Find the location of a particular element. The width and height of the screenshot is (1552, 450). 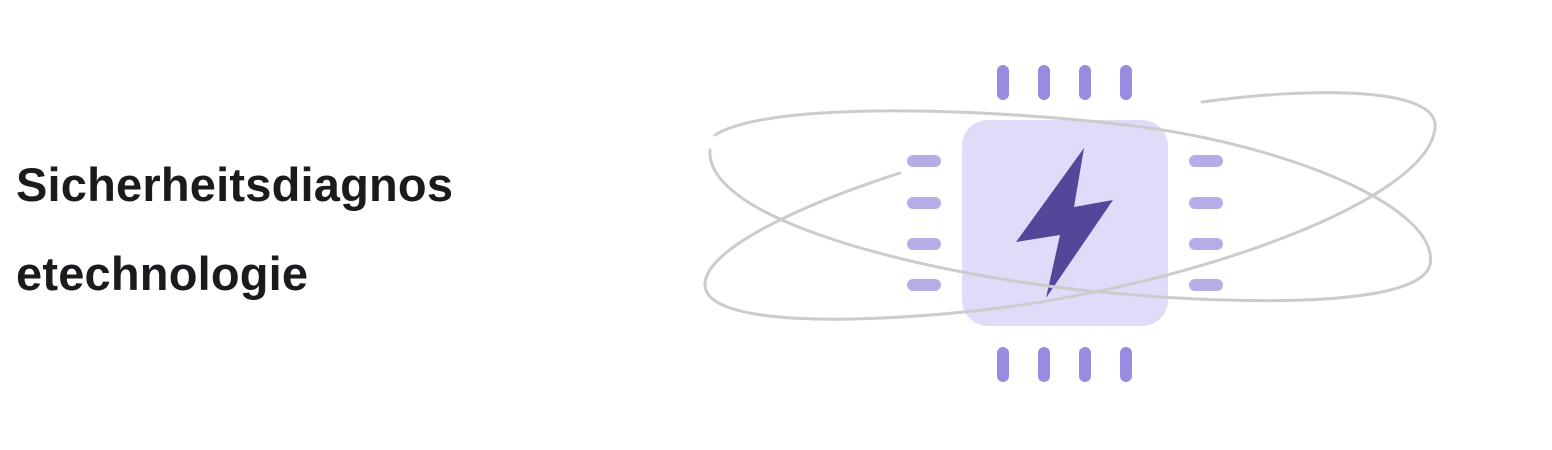

chip-pins-bottom is located at coordinates (1064, 364).